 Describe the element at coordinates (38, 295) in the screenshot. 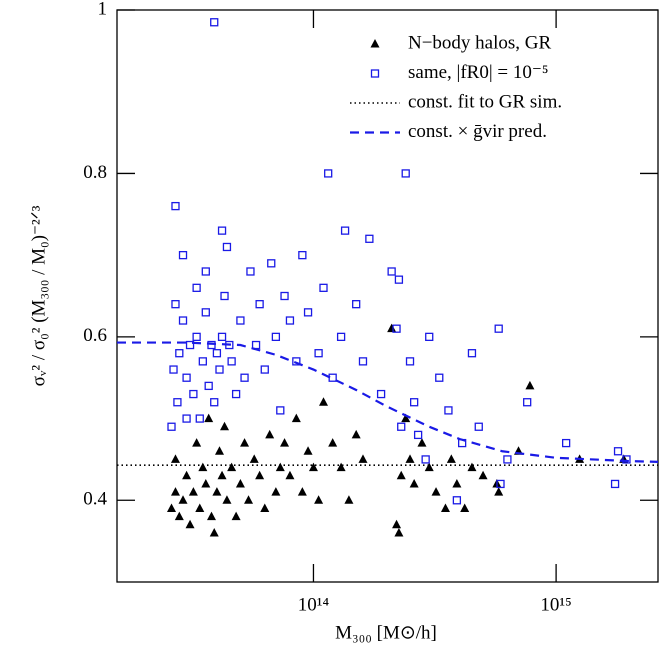

I see `y-axis-label: σᵥ² / σ₀² (M₃₀₀ / M₀)⁻²ᐟ³` at that location.